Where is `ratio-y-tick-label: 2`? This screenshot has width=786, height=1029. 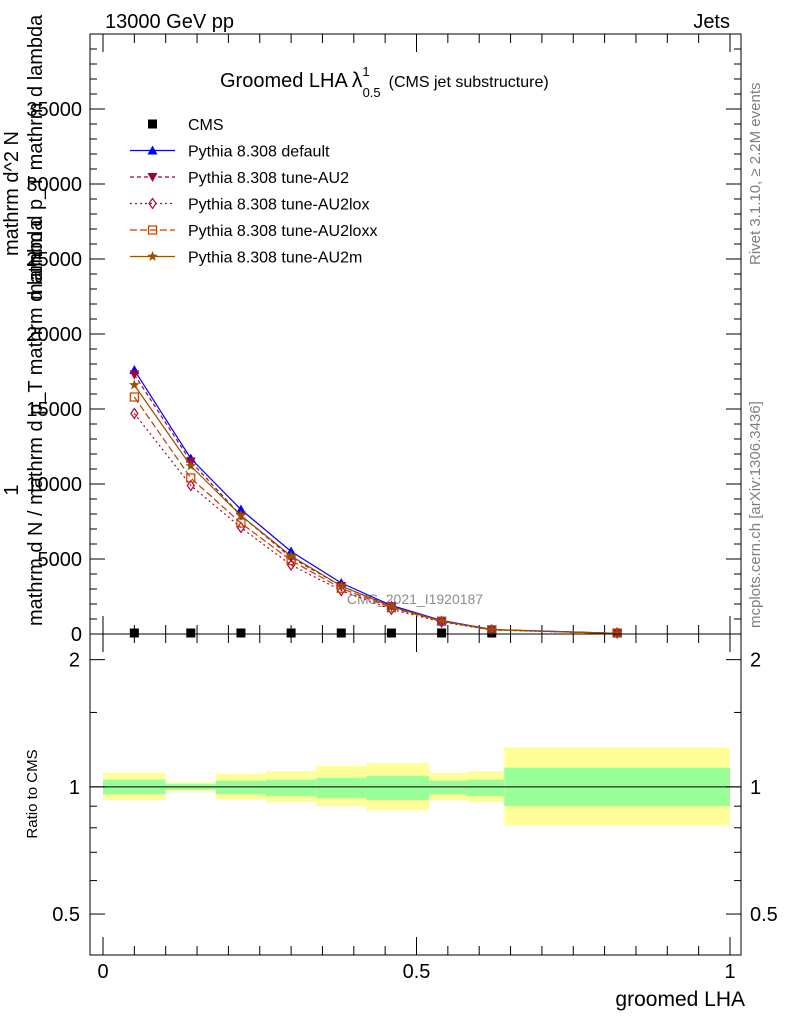
ratio-y-tick-label: 2 is located at coordinates (74, 661).